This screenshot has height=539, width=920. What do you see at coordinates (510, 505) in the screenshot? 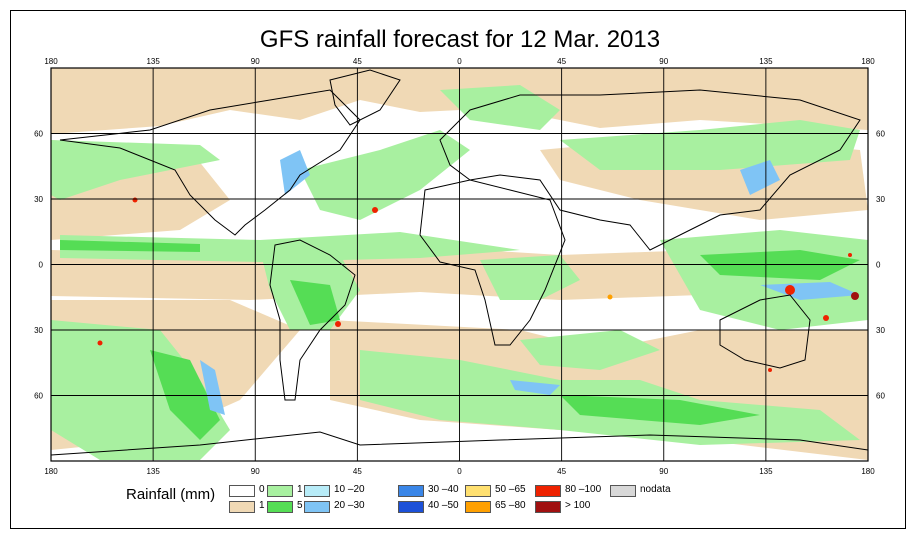
I see `legend-label: 65 –80` at bounding box center [510, 505].